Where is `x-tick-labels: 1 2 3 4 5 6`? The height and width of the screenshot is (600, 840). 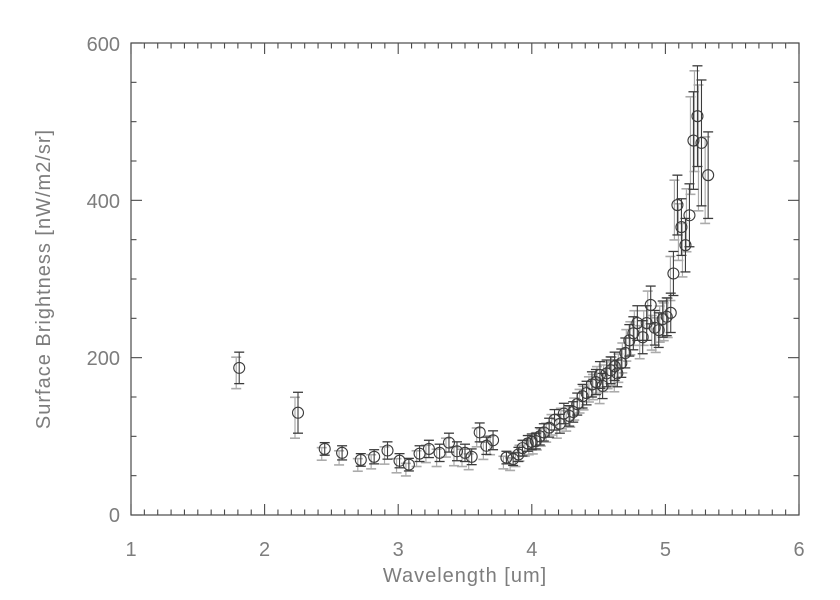 x-tick-labels: 1 2 3 4 5 6 is located at coordinates (464, 550).